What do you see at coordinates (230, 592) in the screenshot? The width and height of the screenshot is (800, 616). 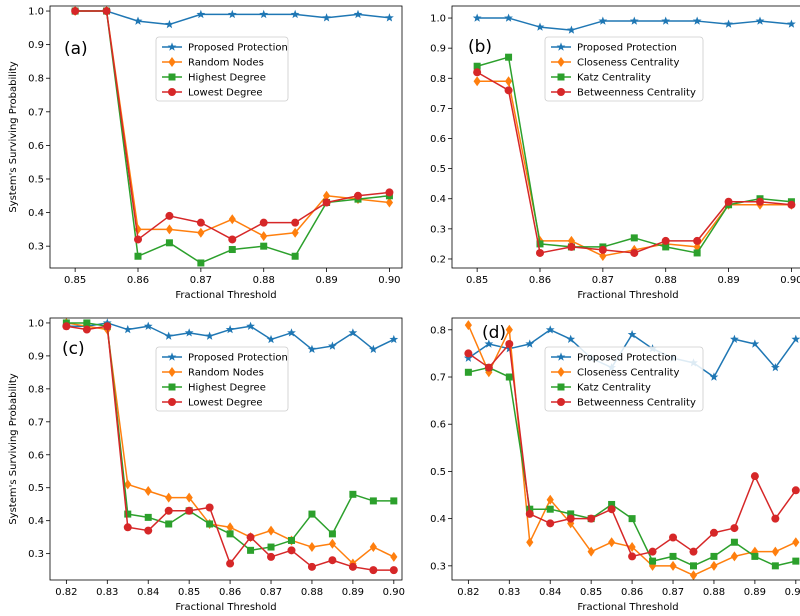 I see `x-tick-label: 0.86` at bounding box center [230, 592].